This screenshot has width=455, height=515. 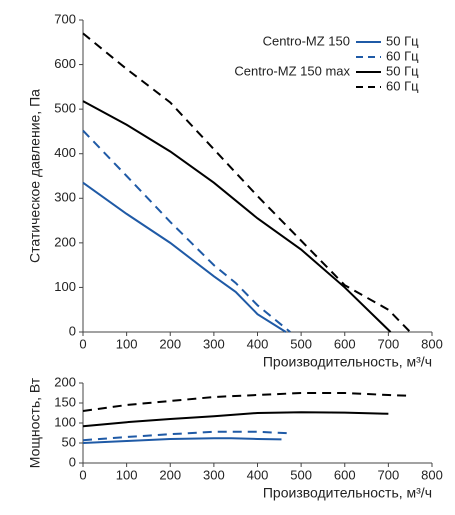 I want to click on y-tick-label: 50, so click(x=69, y=441).